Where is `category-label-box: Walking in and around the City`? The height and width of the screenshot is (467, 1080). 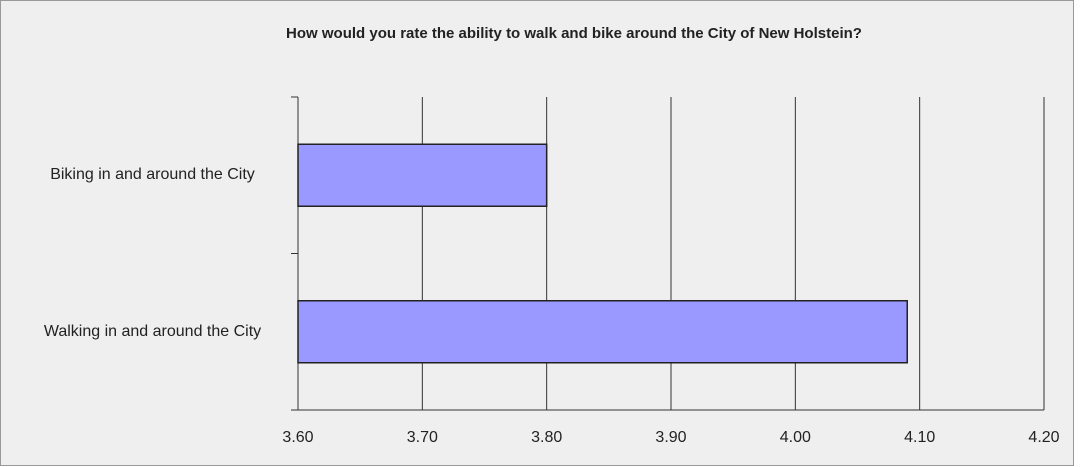 category-label-box: Walking in and around the City is located at coordinates (152, 331).